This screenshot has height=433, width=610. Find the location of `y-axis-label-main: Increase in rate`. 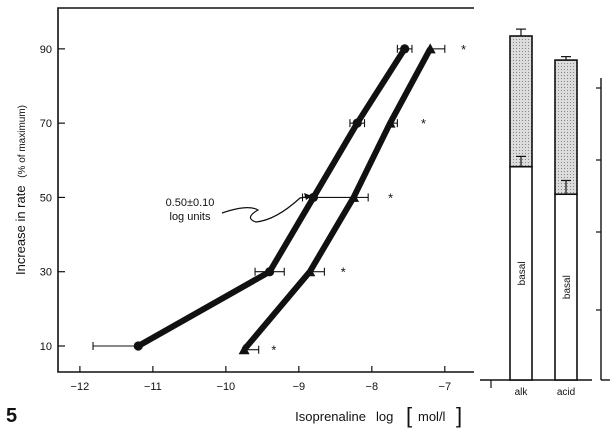

y-axis-label-main: Increase in rate is located at coordinates (20, 230).